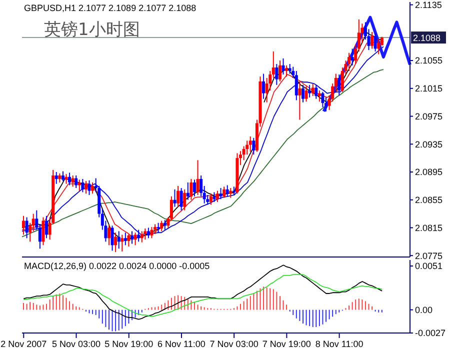  I want to click on x-tick-label: 2 Nov 2007, so click(23, 344).